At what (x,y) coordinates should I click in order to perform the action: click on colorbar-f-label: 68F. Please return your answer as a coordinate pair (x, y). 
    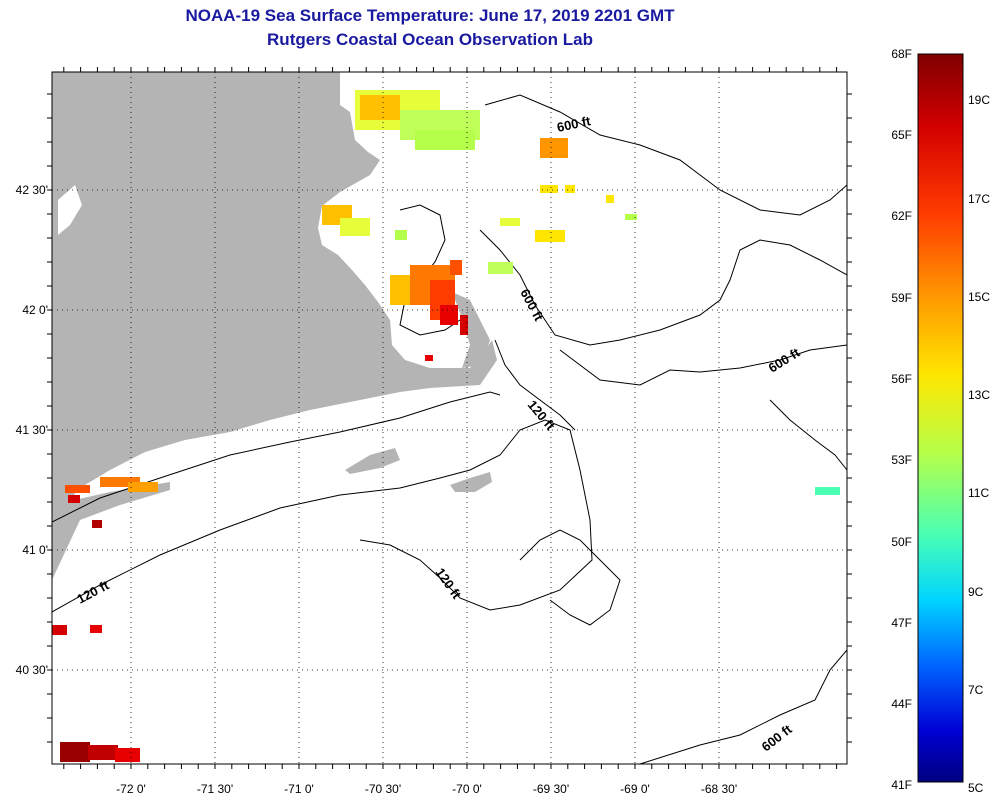
    Looking at the image, I should click on (901, 54).